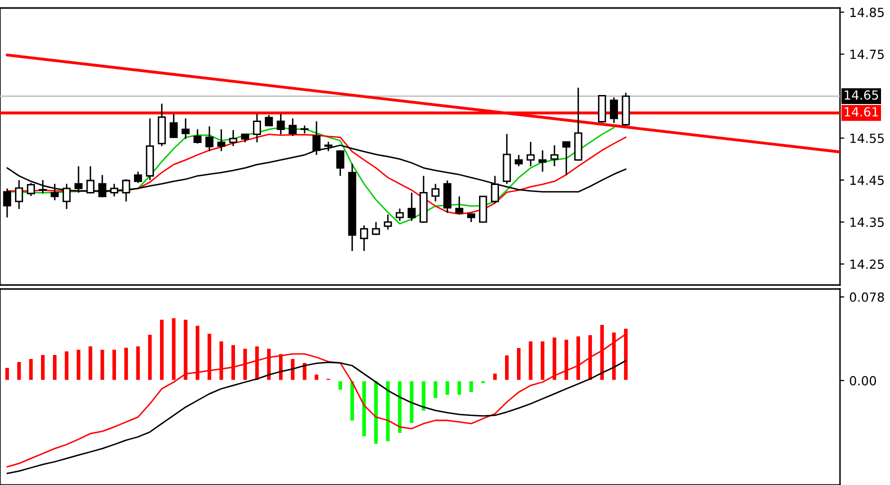 The height and width of the screenshot is (485, 890). I want to click on y-tick-label: 14.25, so click(867, 264).